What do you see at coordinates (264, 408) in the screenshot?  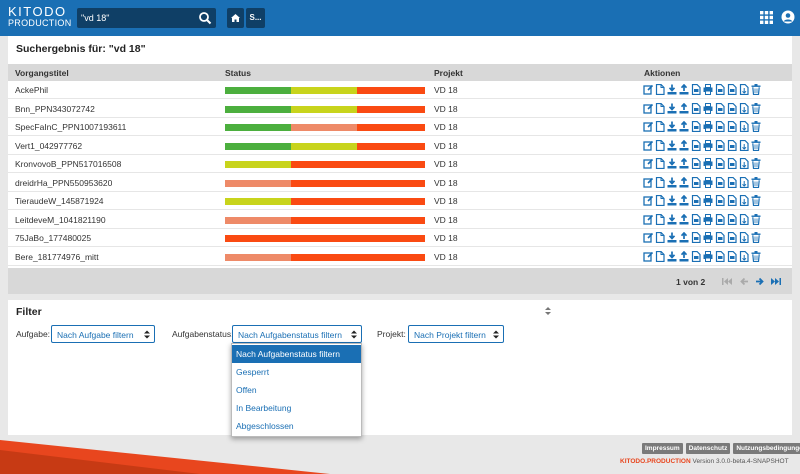 I see `dropdown-option: In Bearbeitung` at bounding box center [264, 408].